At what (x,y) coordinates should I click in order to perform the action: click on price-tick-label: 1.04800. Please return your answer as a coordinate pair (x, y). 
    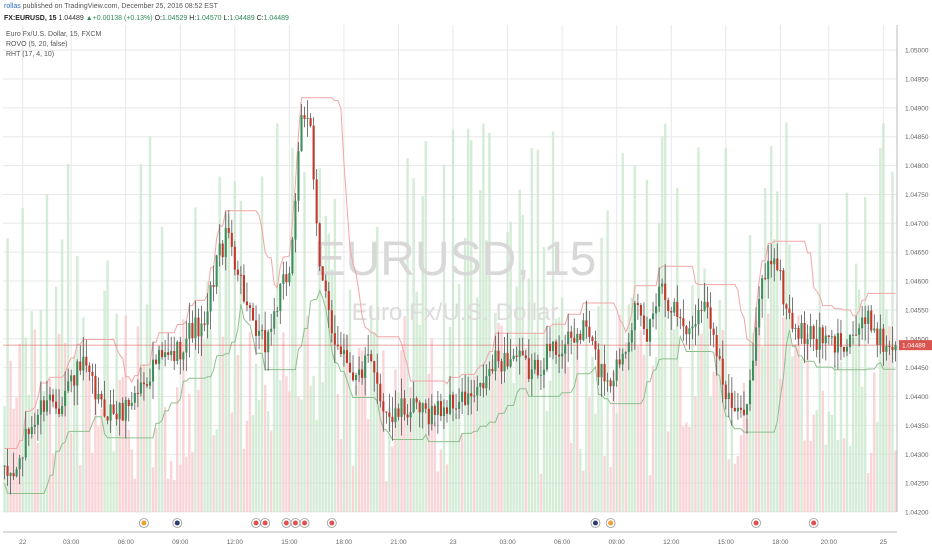
    Looking at the image, I should click on (917, 166).